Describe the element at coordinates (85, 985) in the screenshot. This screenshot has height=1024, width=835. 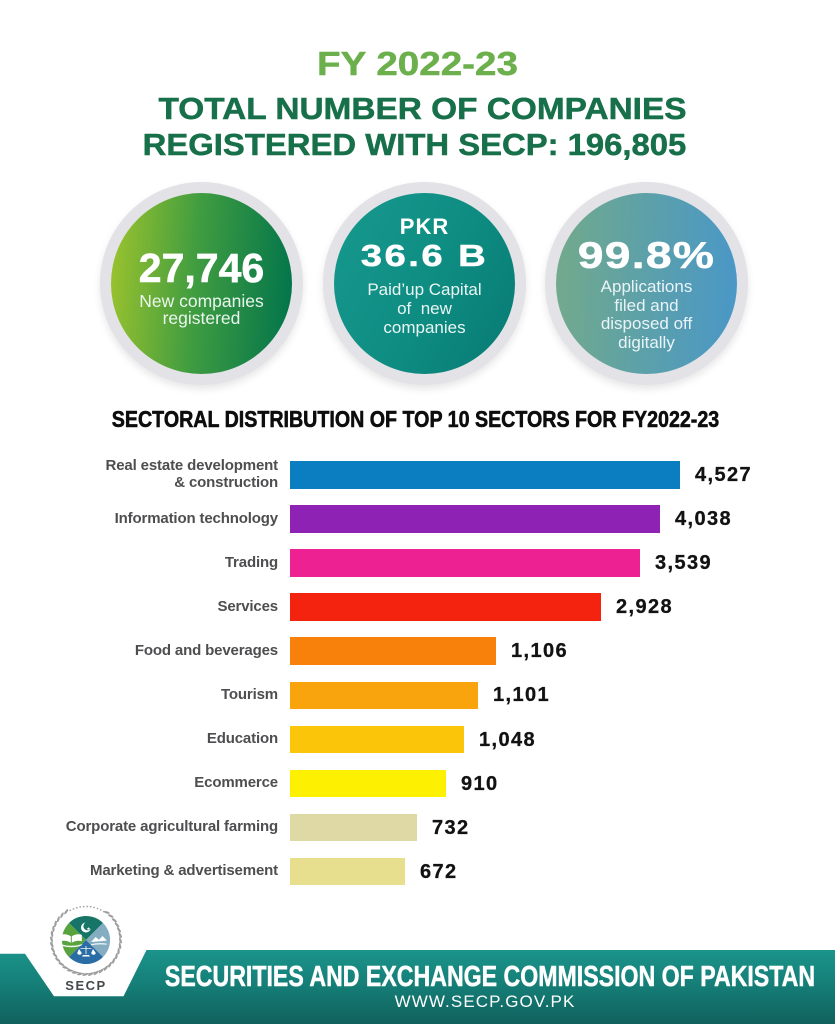
I see `svg-text: SECP` at that location.